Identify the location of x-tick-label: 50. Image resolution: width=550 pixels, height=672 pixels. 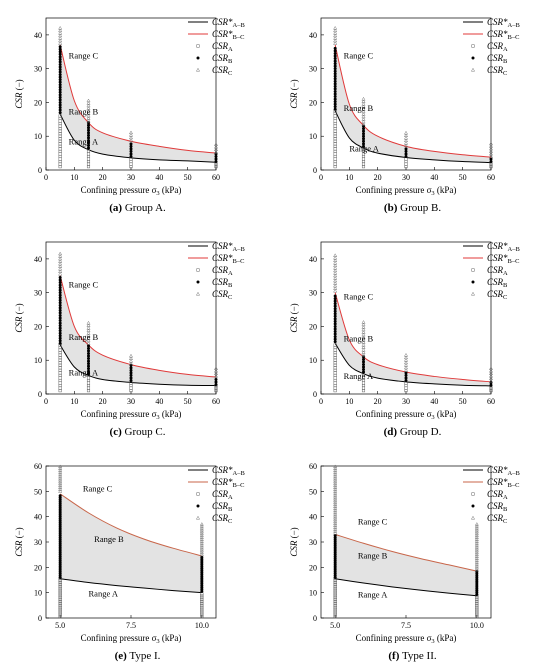
(463, 177).